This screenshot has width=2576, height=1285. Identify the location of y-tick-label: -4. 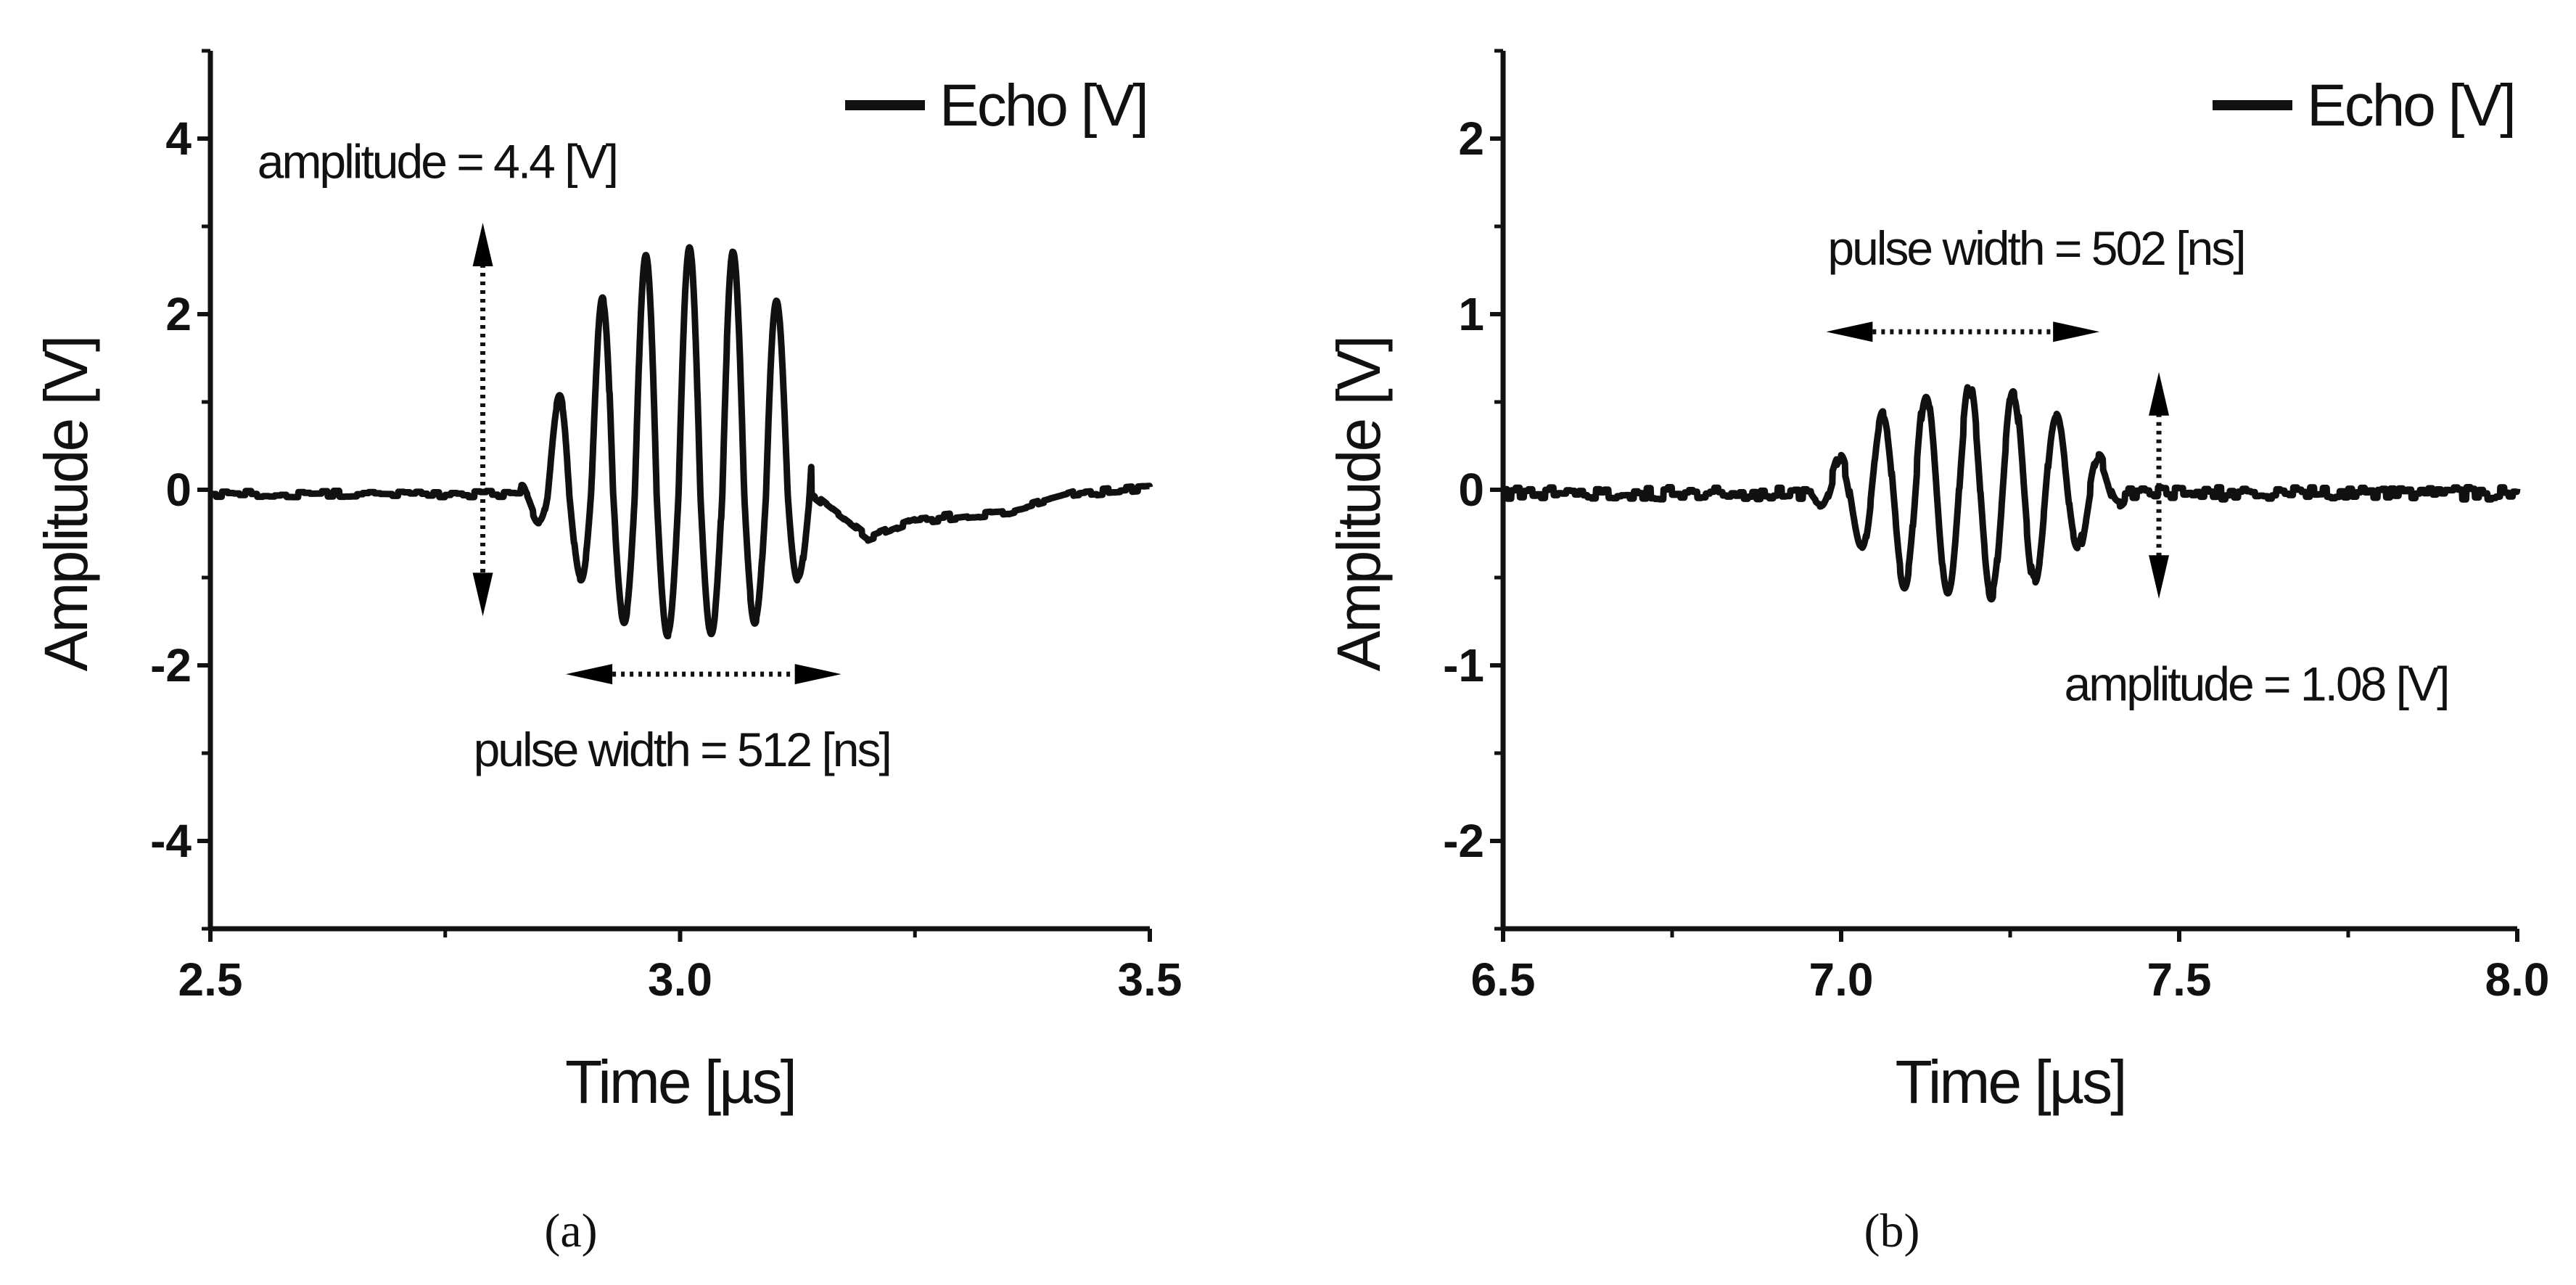
(171, 841).